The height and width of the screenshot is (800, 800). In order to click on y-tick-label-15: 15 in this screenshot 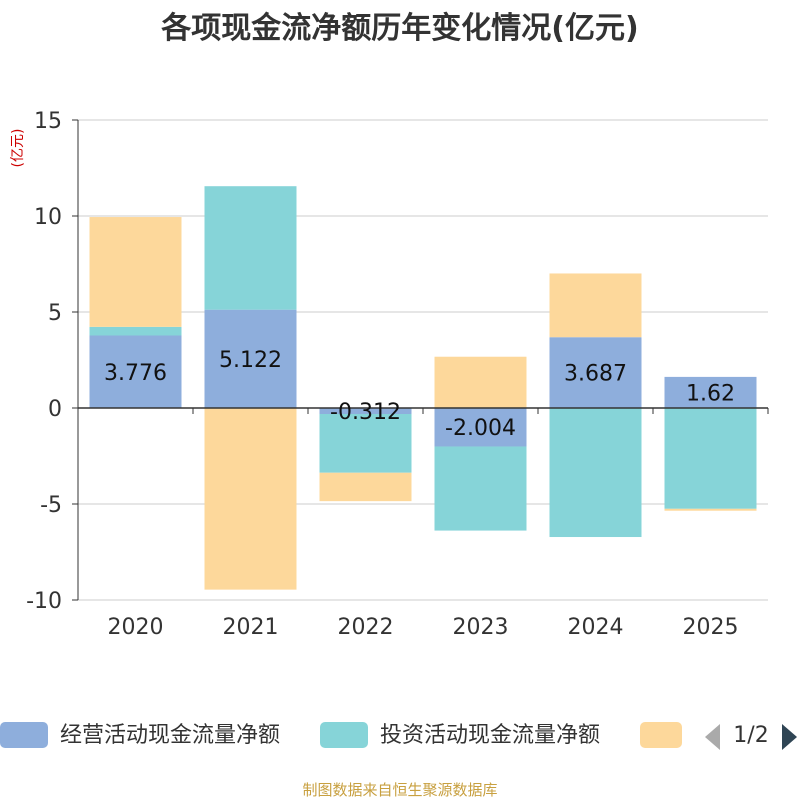, I will do `click(48, 121)`.